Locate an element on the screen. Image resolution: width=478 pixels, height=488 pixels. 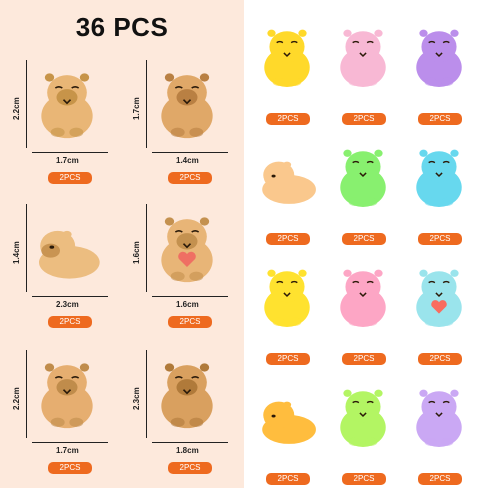
width-label: 1.6cm is located at coordinates (187, 304).